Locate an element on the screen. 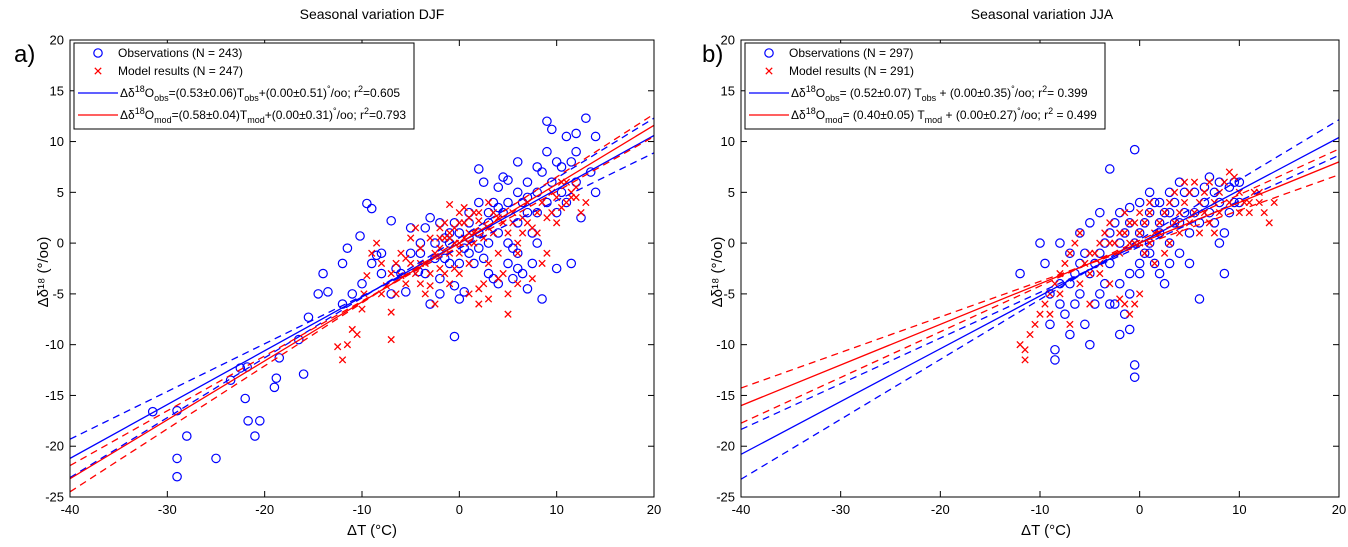  y-tick-label: 0 is located at coordinates (731, 243).